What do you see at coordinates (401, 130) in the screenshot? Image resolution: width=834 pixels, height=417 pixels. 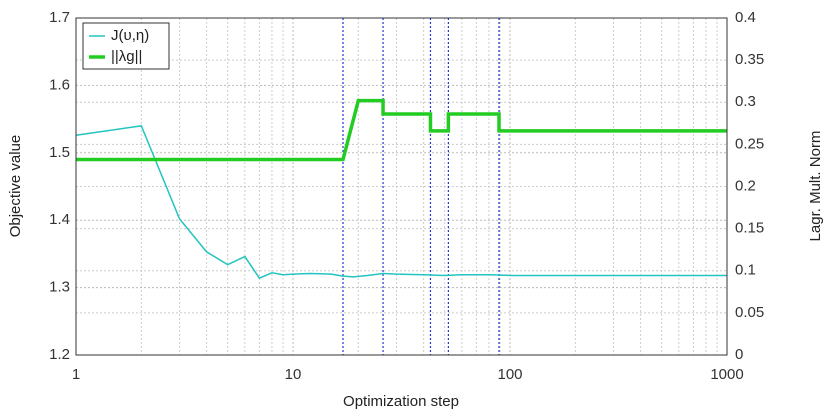 I see `series-line` at bounding box center [401, 130].